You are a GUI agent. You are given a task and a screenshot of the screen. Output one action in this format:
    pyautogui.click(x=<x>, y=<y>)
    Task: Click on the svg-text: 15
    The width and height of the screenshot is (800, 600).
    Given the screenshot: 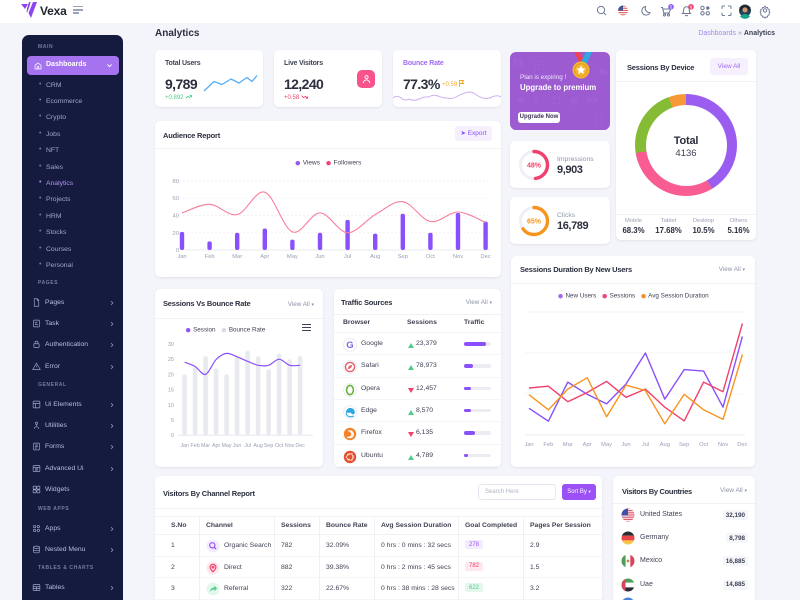 What is the action you would take?
    pyautogui.click(x=171, y=391)
    